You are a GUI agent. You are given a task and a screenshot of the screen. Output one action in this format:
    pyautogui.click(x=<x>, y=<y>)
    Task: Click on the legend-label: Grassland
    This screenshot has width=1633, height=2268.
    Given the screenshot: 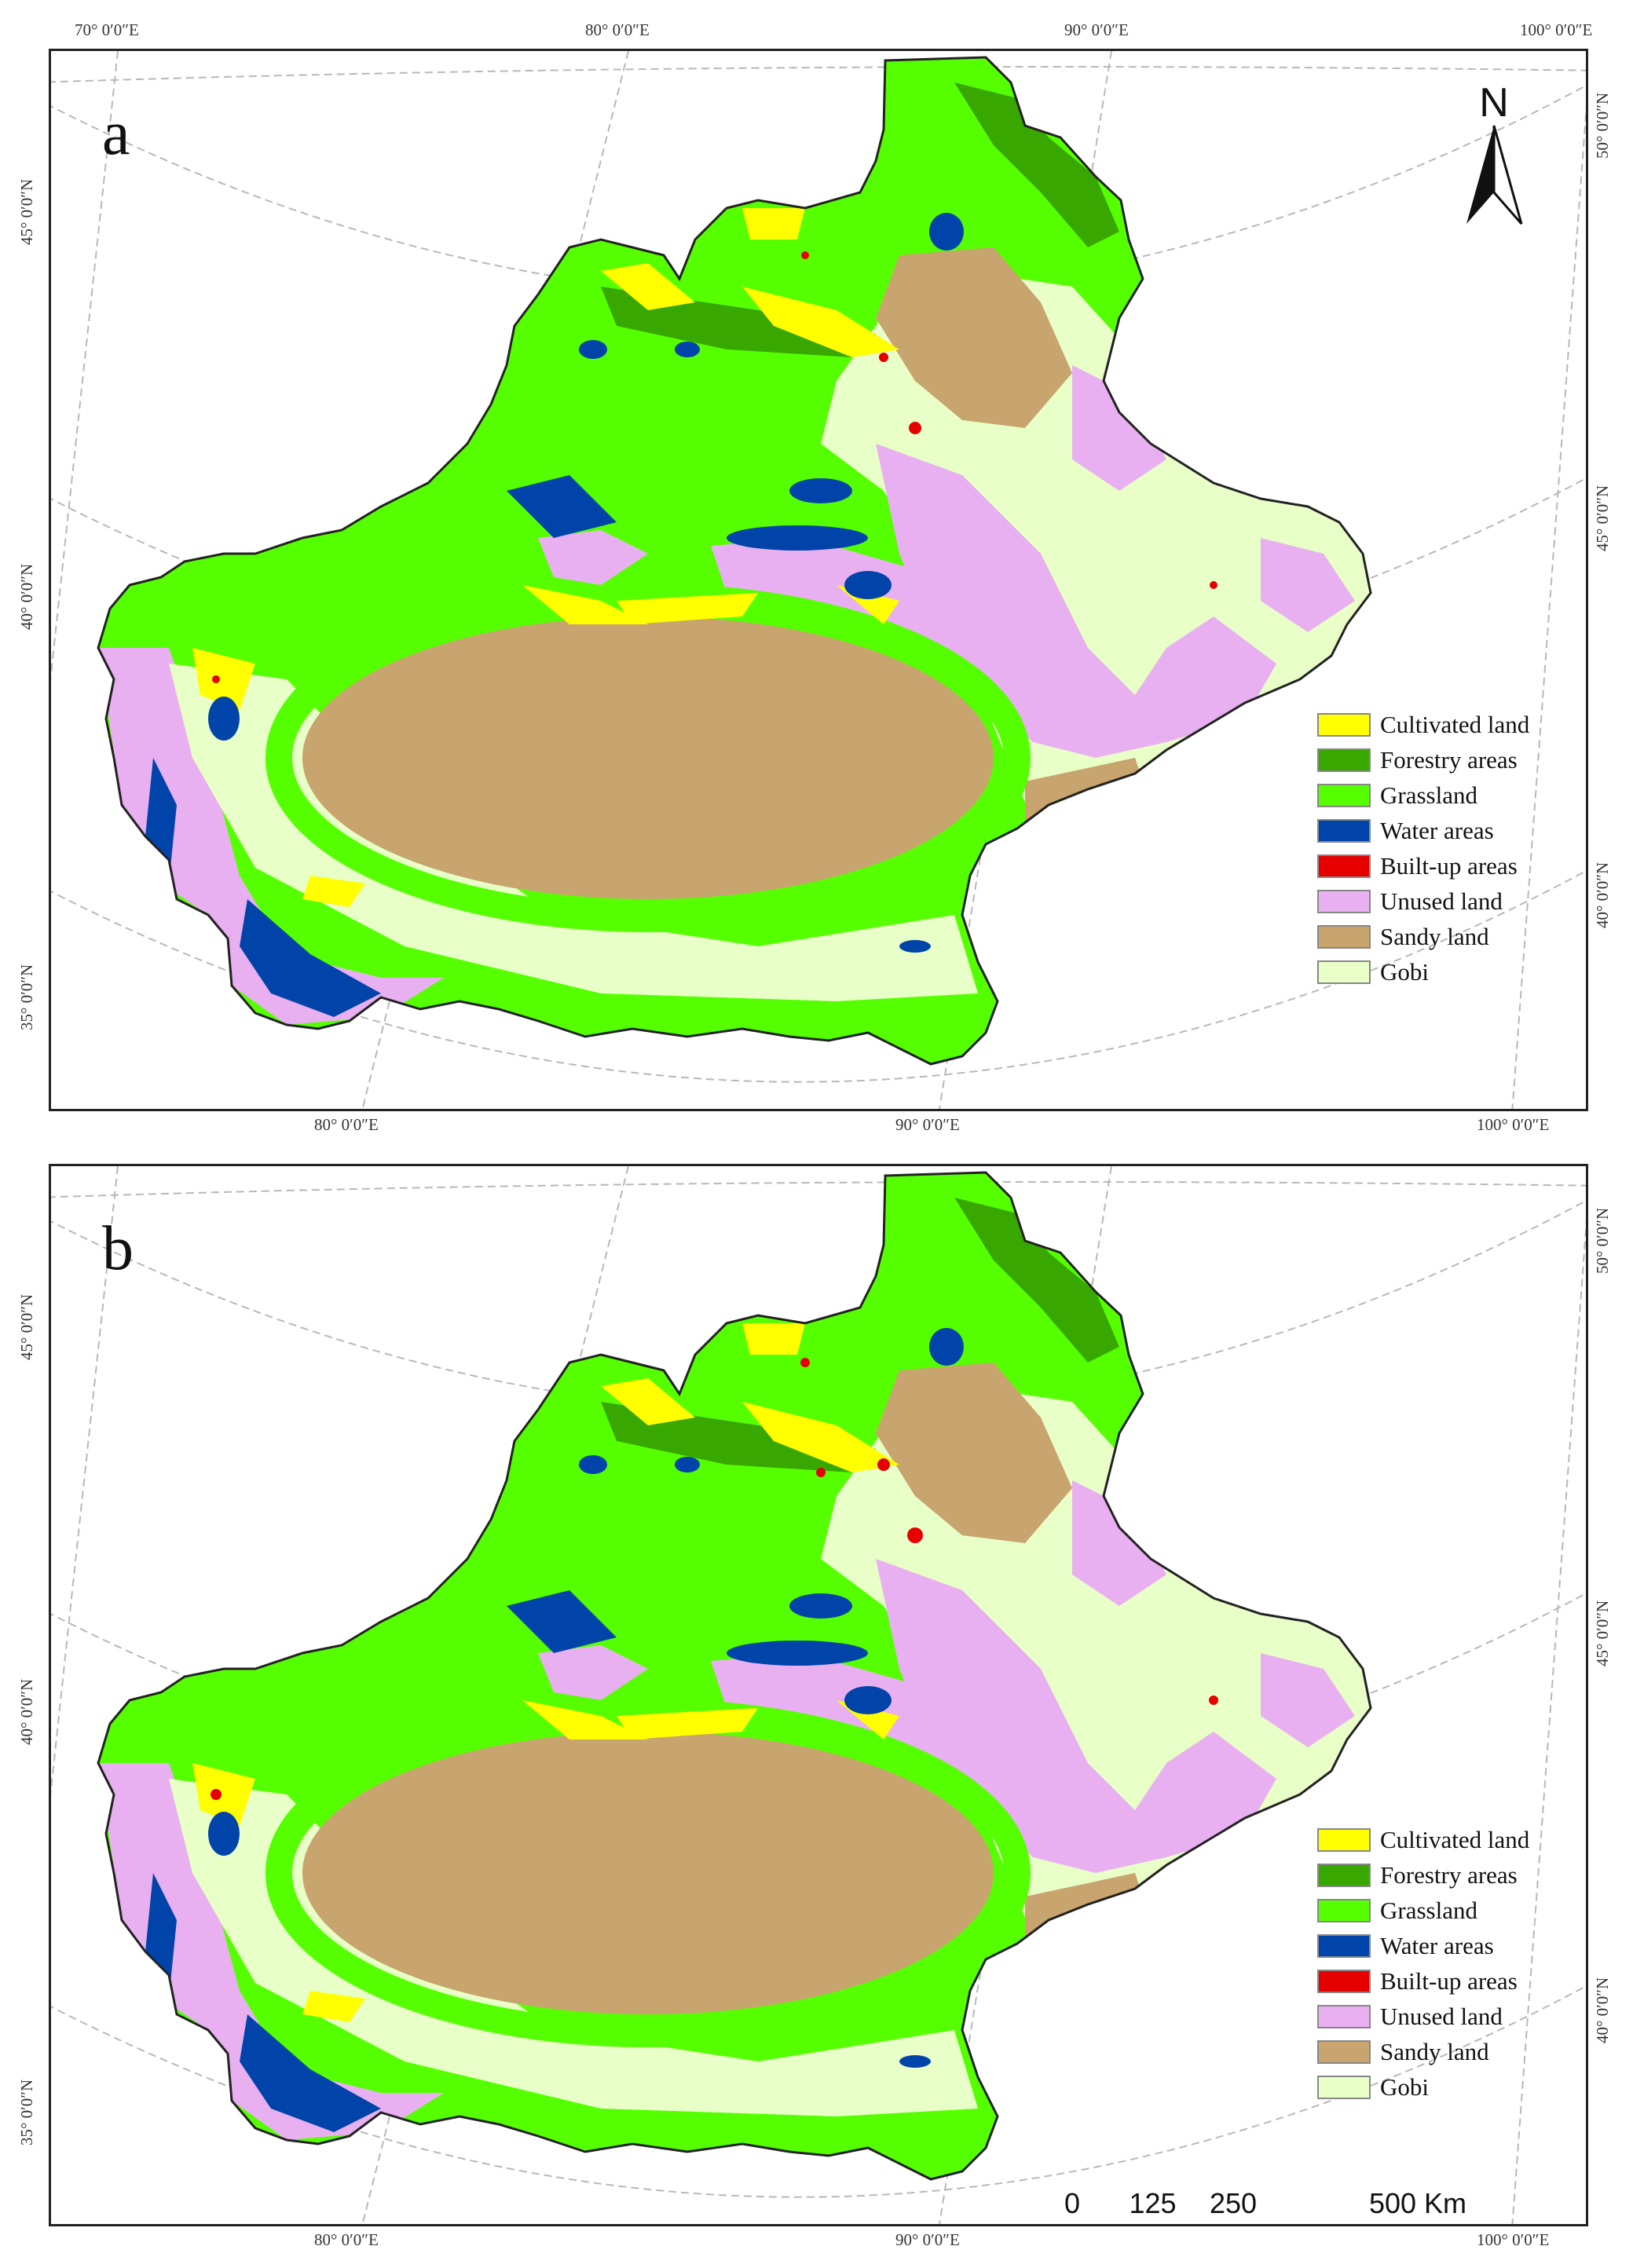 What is the action you would take?
    pyautogui.click(x=1428, y=795)
    